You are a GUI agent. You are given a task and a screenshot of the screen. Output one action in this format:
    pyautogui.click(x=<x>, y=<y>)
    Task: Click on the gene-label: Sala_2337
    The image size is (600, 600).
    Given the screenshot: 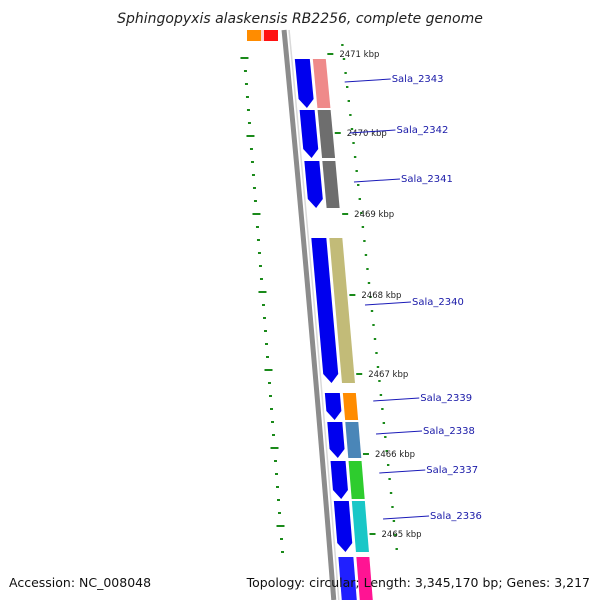 What is the action you would take?
    pyautogui.click(x=452, y=470)
    